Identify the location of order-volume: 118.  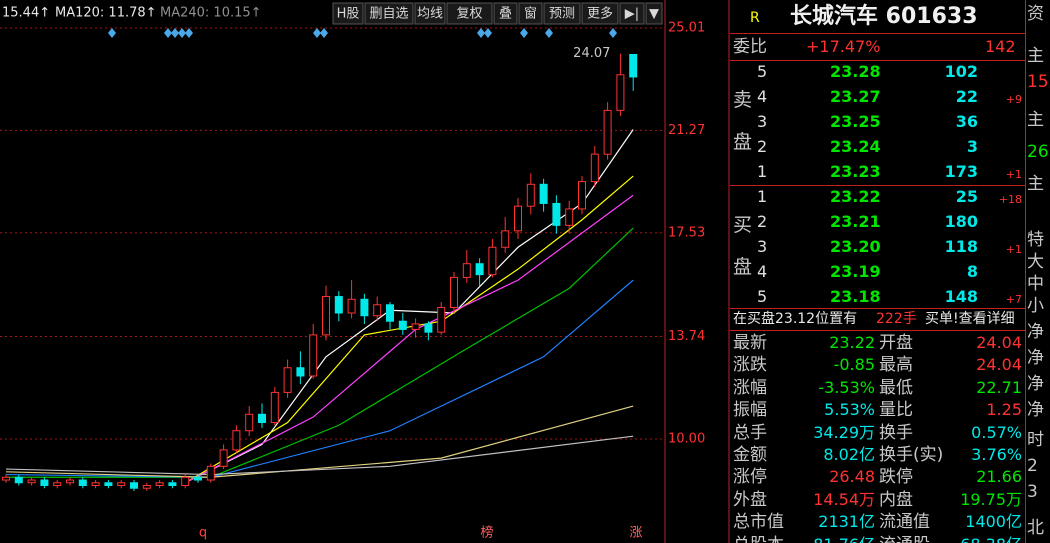
(961, 246).